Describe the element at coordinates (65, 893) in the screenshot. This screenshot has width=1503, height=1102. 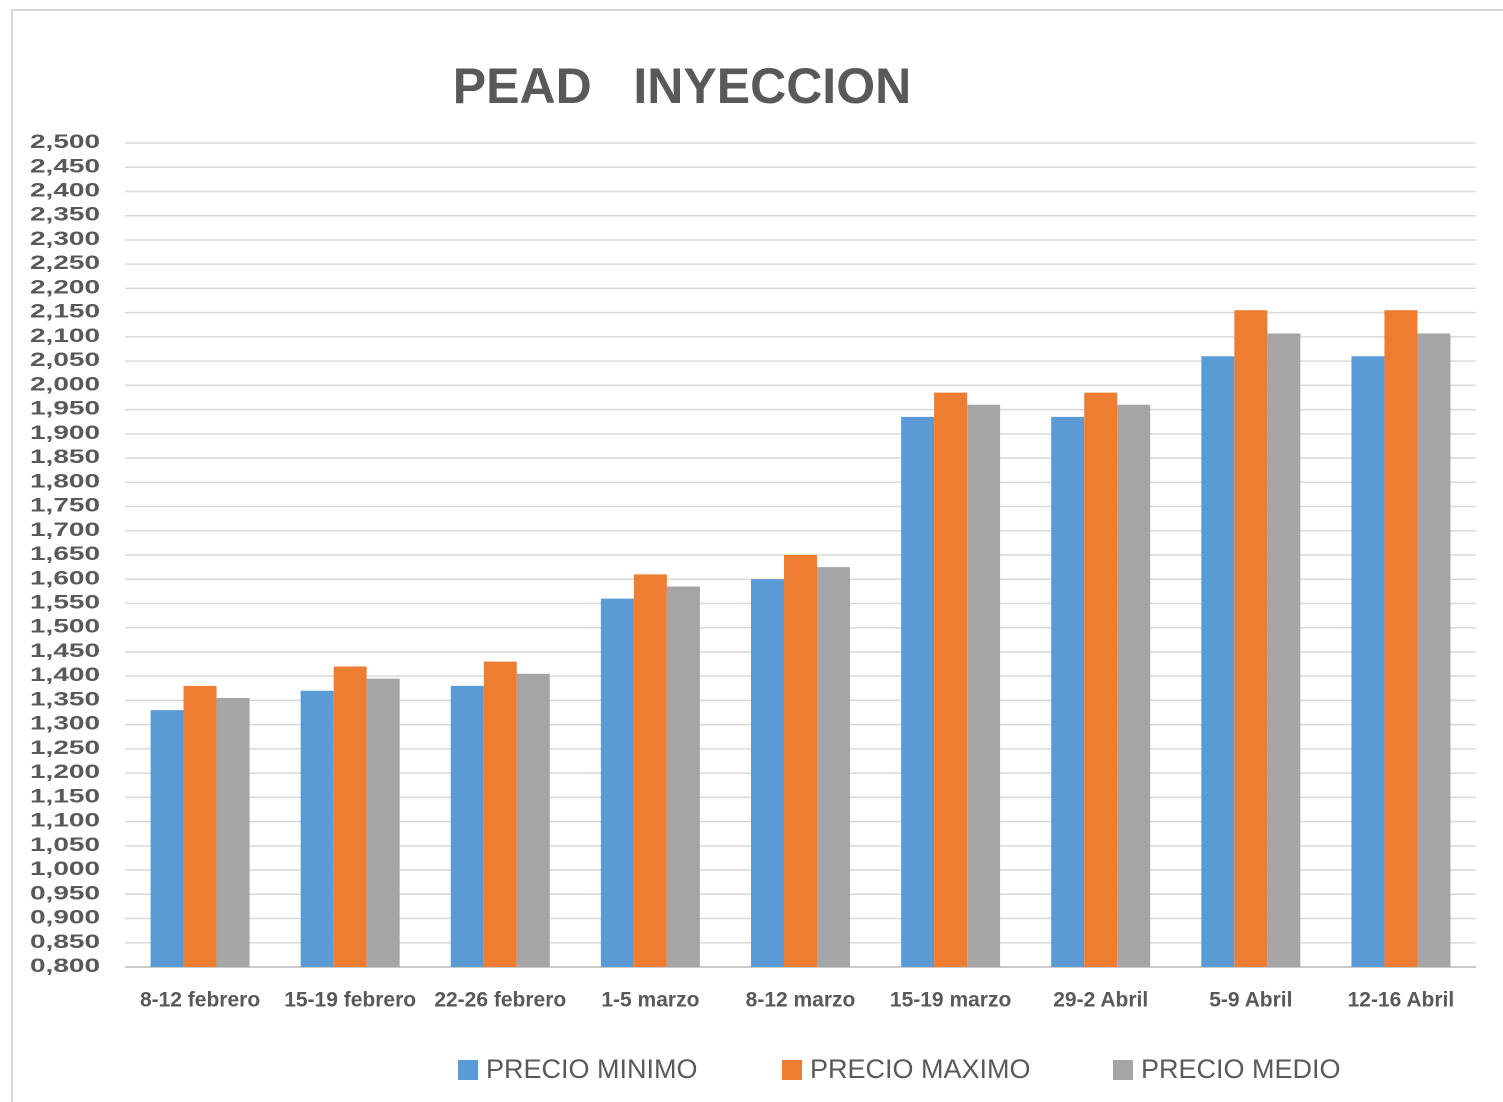
I see `y-tick-label: 0,950` at that location.